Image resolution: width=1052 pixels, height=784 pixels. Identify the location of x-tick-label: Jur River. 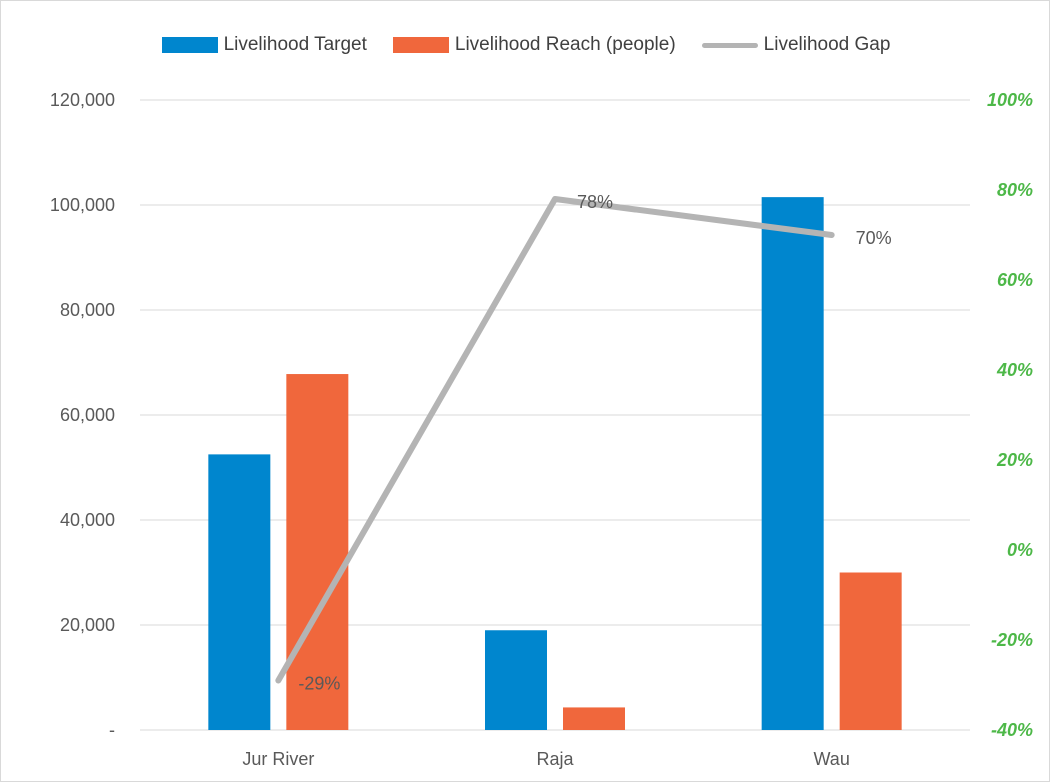
(278, 759).